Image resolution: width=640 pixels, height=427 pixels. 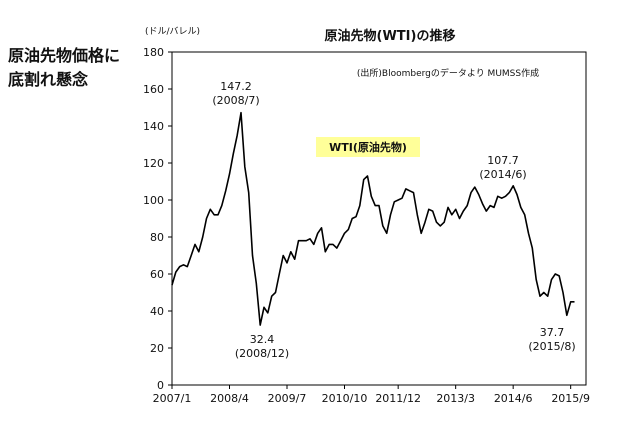 What do you see at coordinates (157, 348) in the screenshot?
I see `y-tick-label: 20` at bounding box center [157, 348].